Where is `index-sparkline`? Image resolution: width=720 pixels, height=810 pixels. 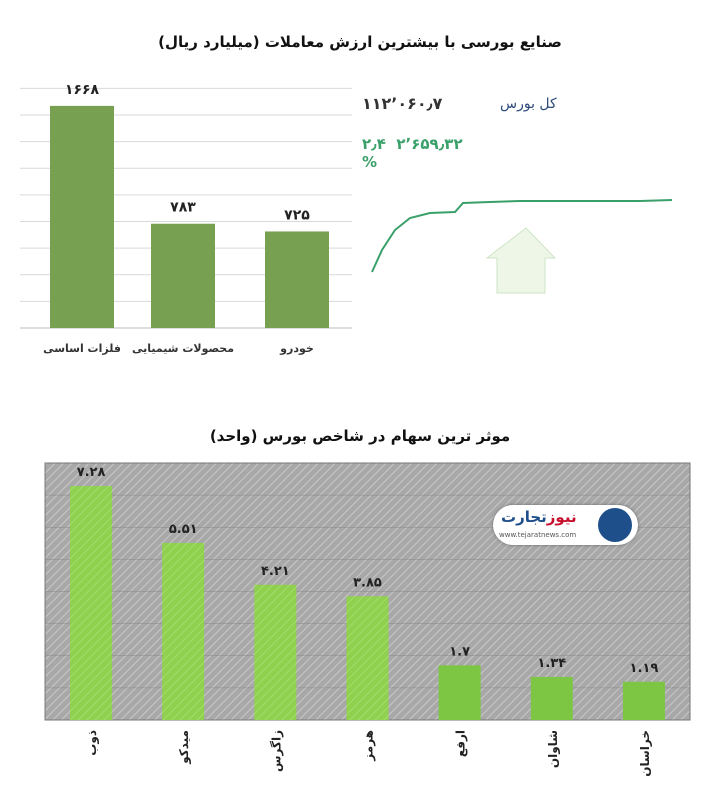
index-sparkline is located at coordinates (522, 246).